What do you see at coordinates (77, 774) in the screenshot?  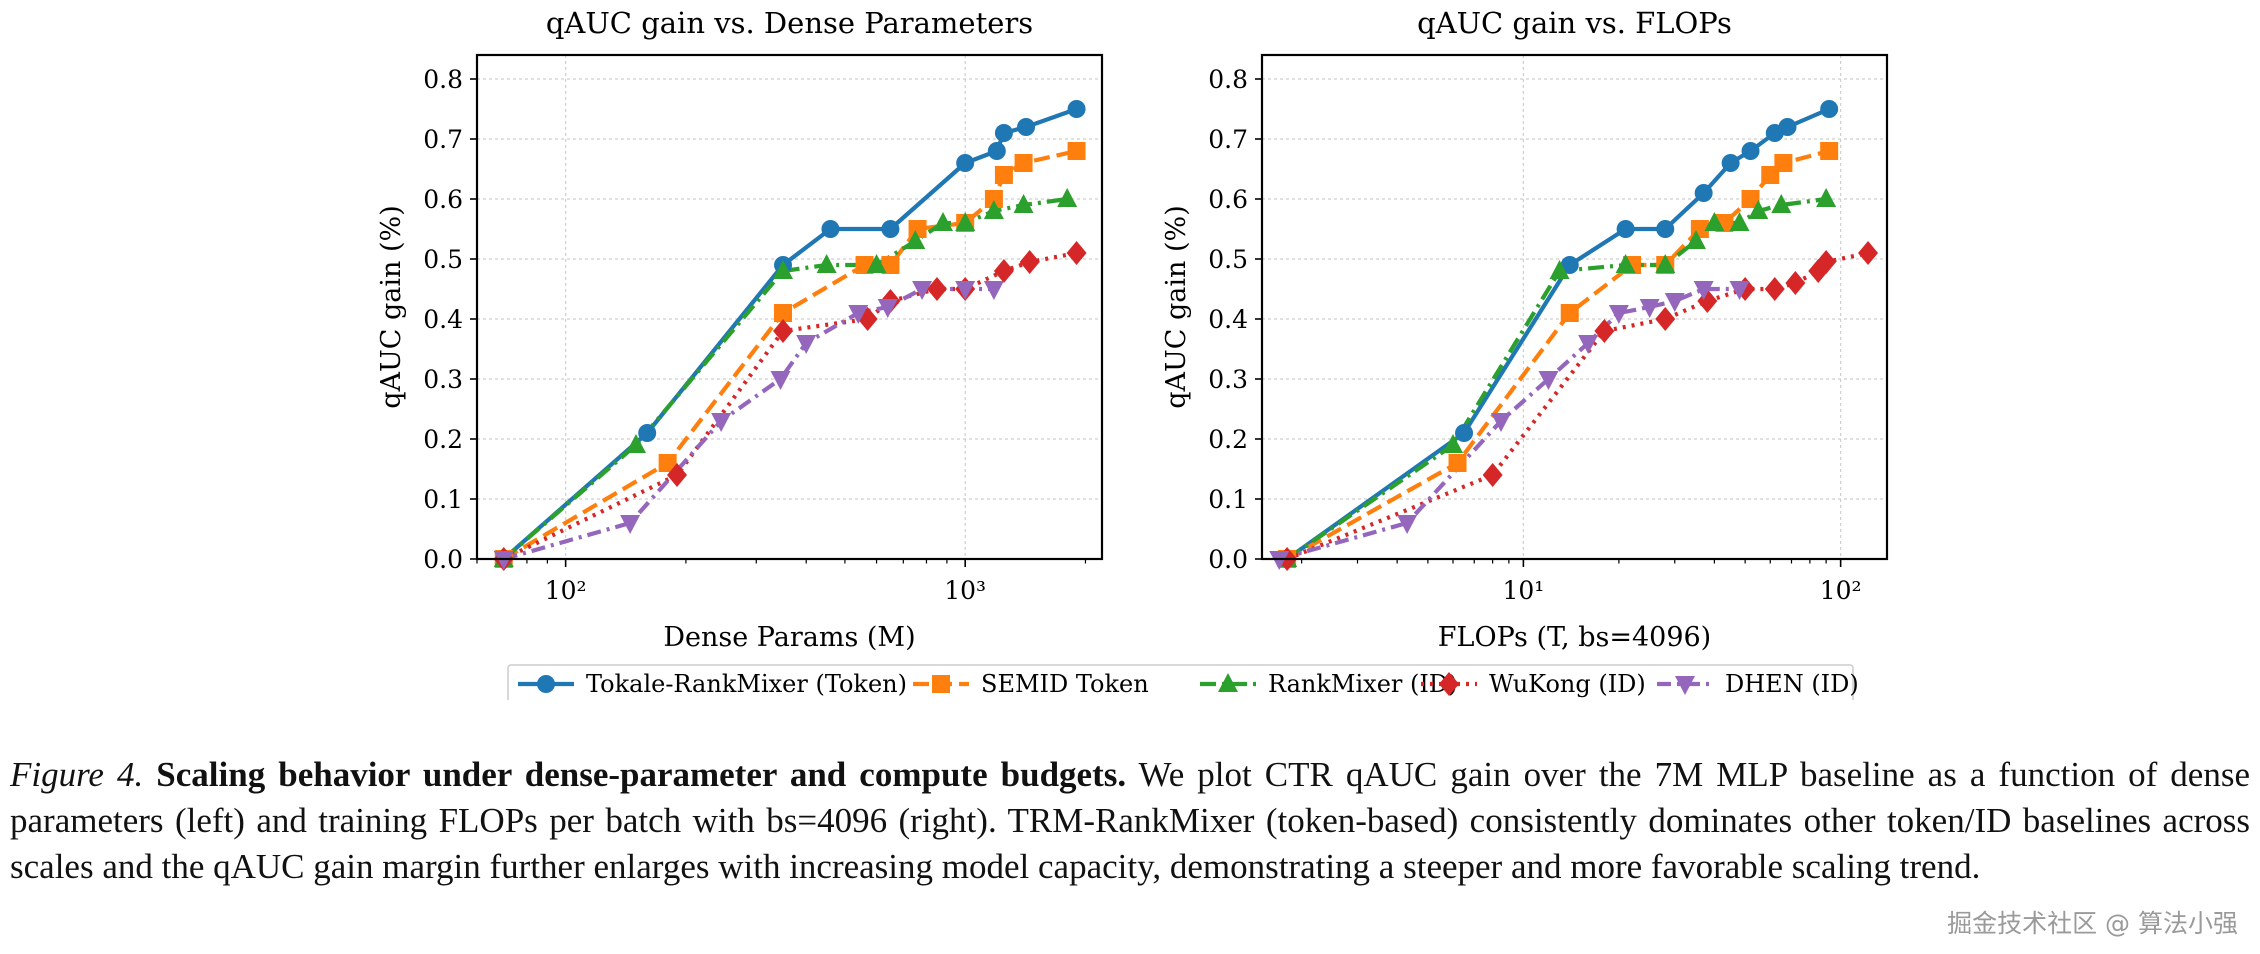 I see `caption-label: Figure 4.` at bounding box center [77, 774].